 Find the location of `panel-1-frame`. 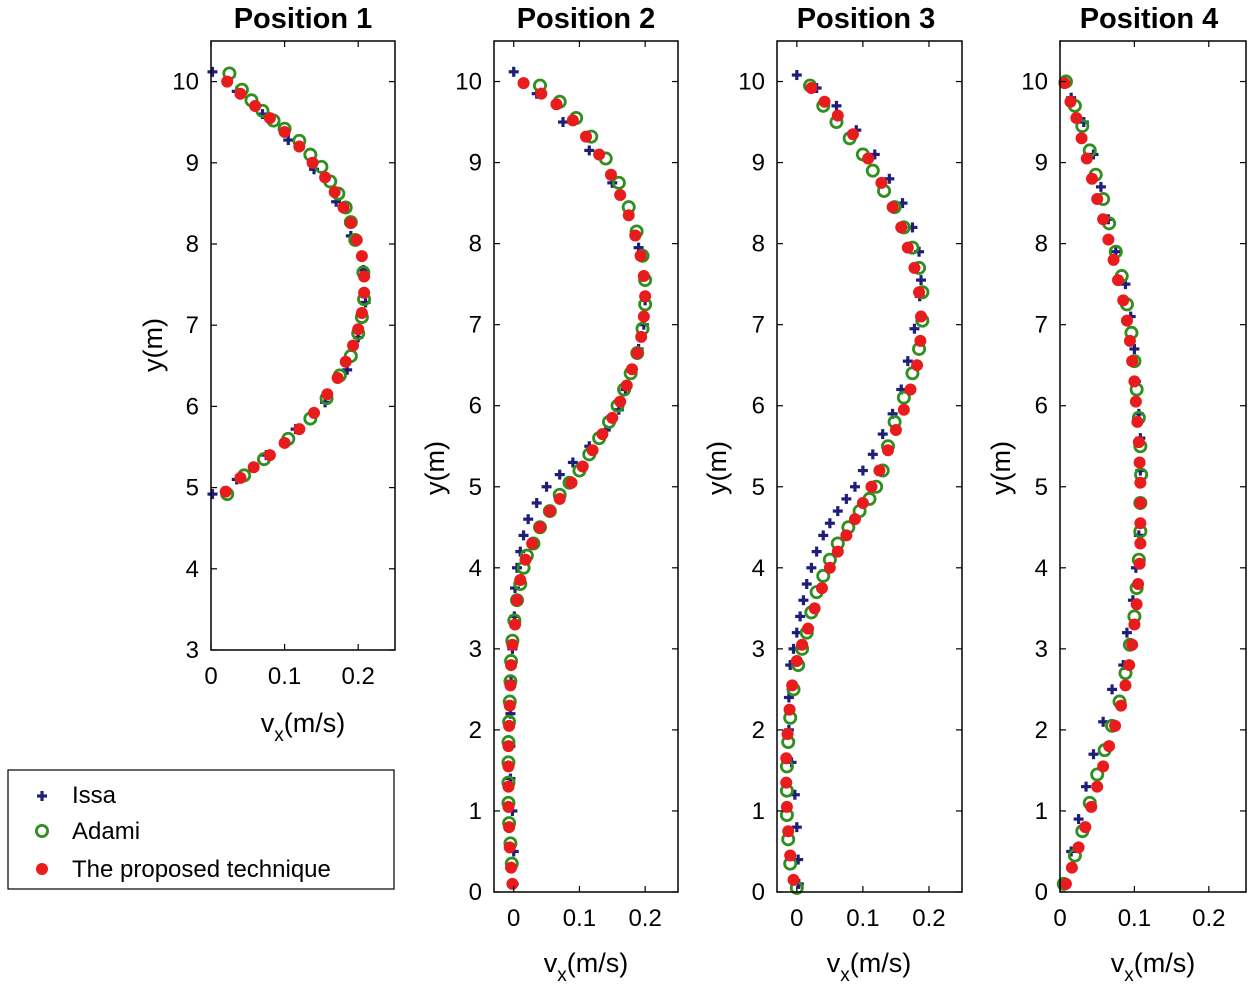

panel-1-frame is located at coordinates (303, 345).